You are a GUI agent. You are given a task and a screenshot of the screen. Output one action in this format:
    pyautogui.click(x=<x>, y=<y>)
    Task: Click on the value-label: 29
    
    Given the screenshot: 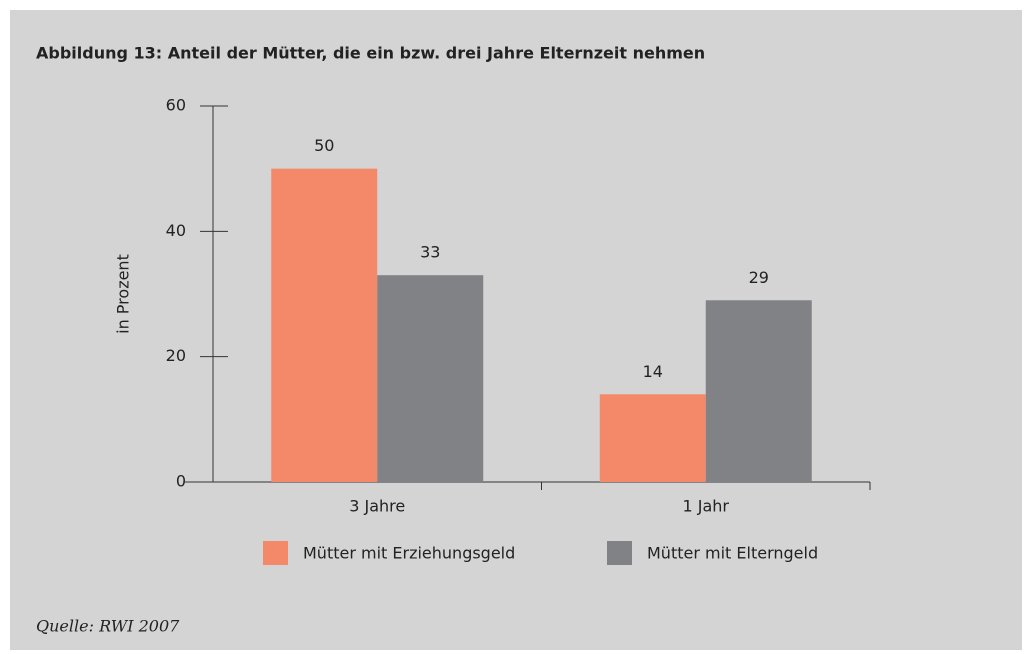 What is the action you would take?
    pyautogui.click(x=759, y=277)
    